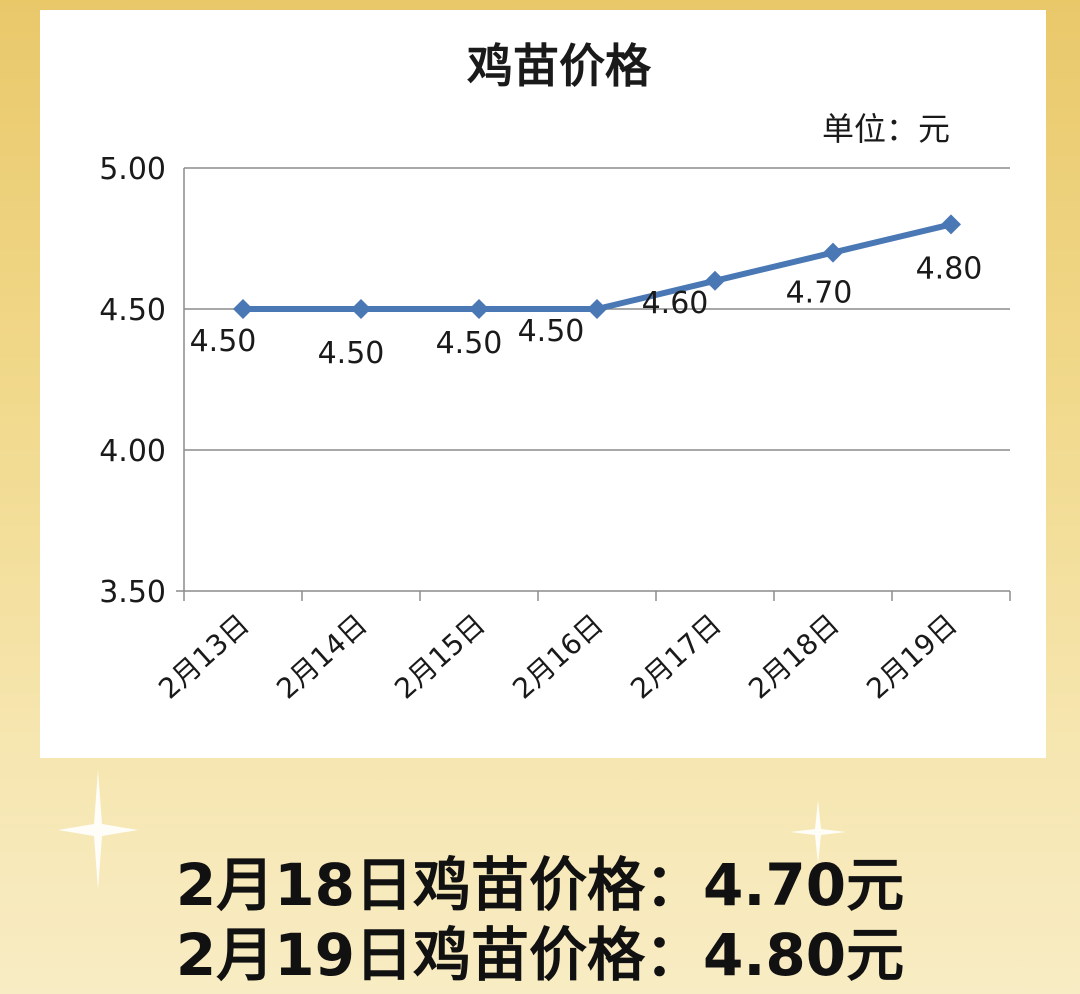 The height and width of the screenshot is (994, 1080). I want to click on data-label: 4.70, so click(819, 293).